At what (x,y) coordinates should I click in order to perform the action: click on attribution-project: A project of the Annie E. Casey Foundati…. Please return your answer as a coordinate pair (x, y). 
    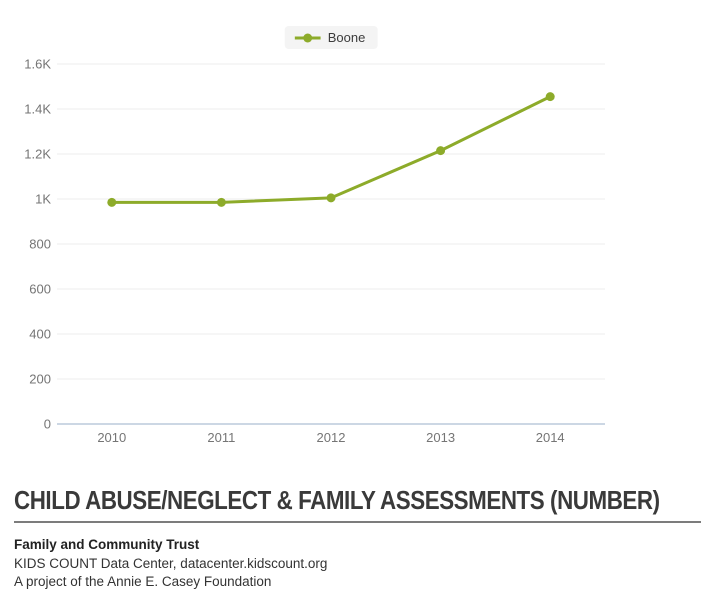
    Looking at the image, I should click on (143, 582).